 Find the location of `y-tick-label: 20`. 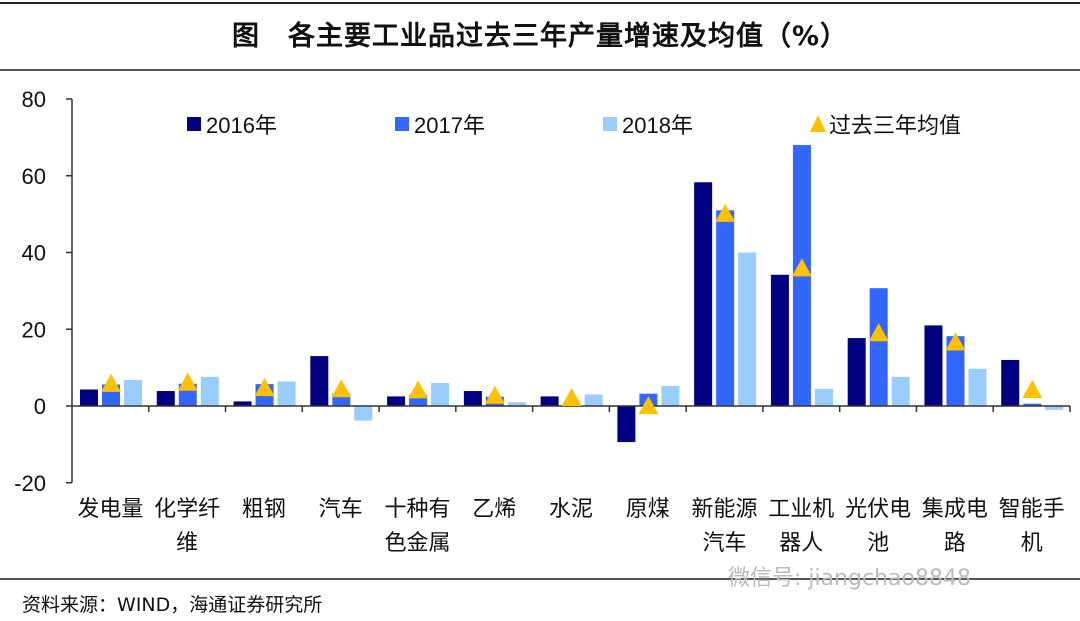

y-tick-label: 20 is located at coordinates (34, 329).